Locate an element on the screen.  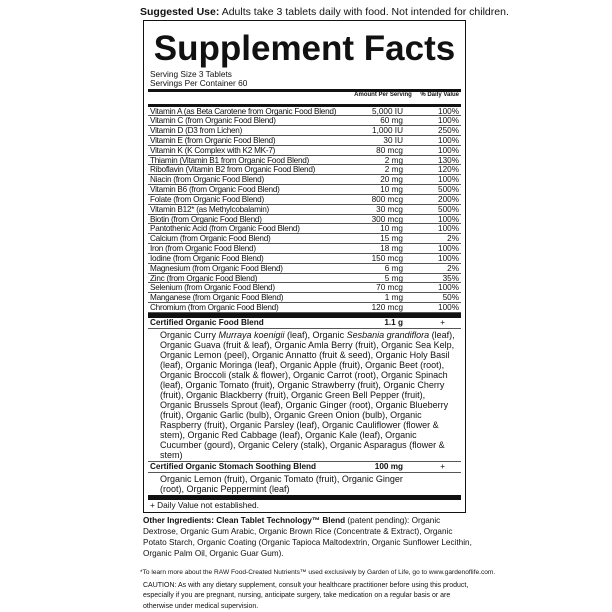
food-blend-dv: + is located at coordinates (442, 322).